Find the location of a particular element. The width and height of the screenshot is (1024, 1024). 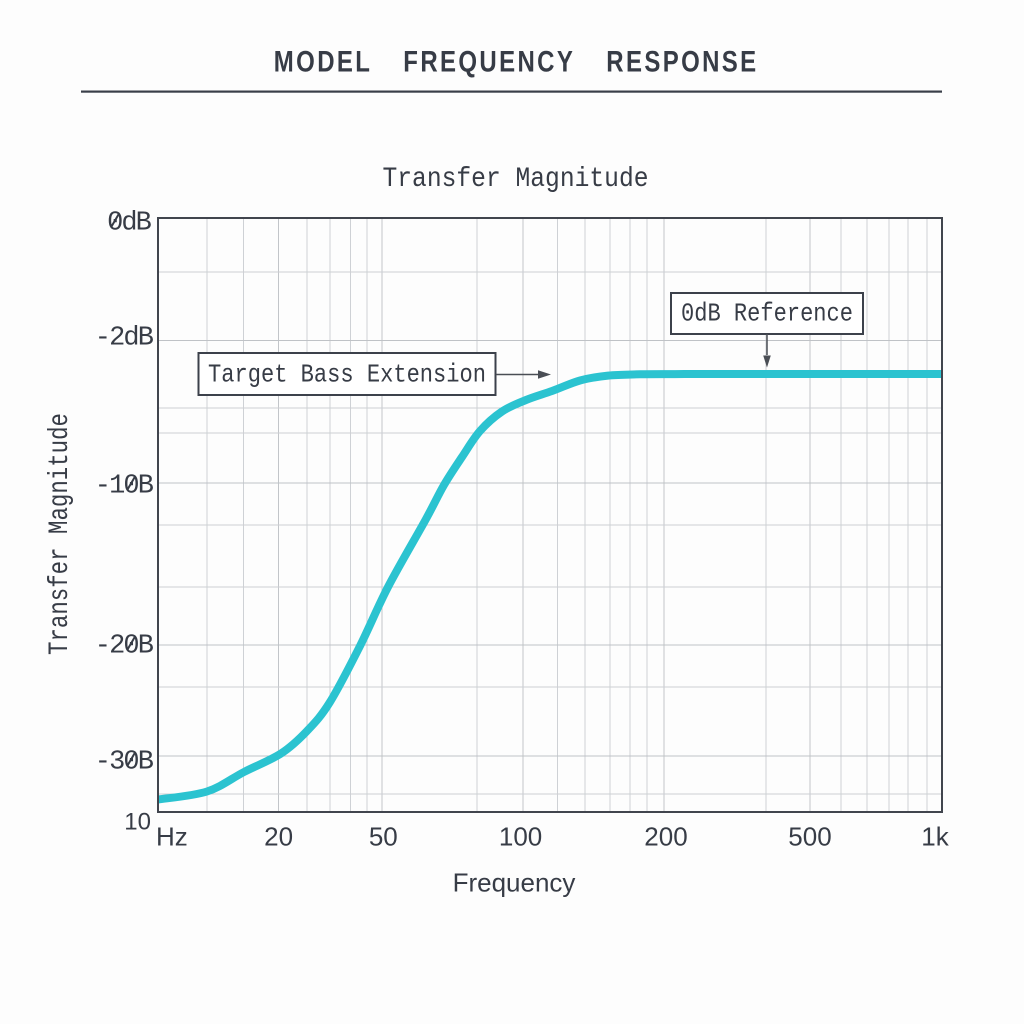

svg-text: 0dB Reference is located at coordinates (767, 314).